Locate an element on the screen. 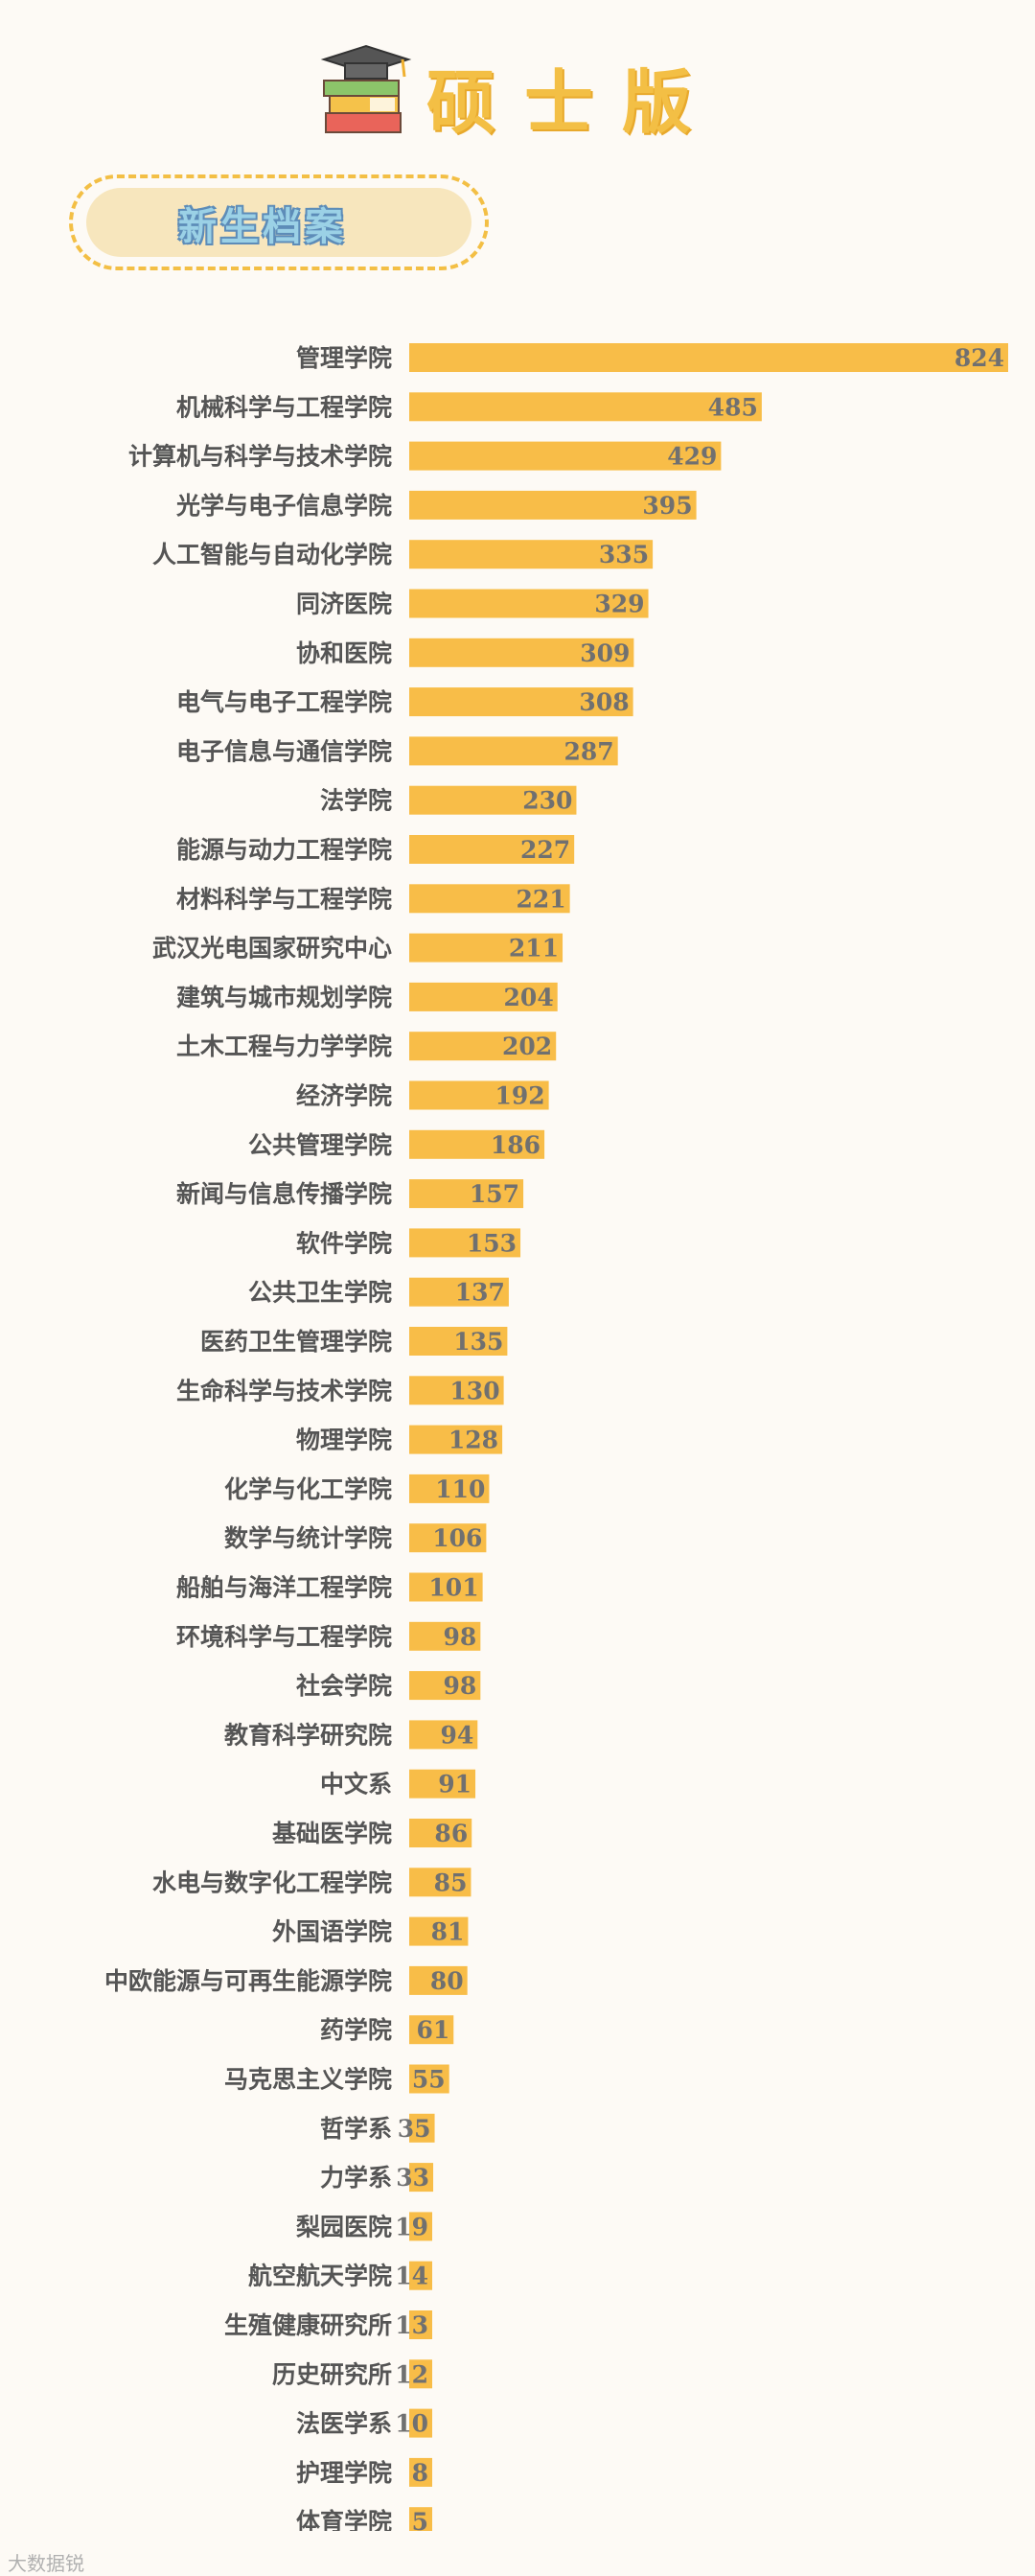 The image size is (1035, 2576). category-label: 梨园医院 is located at coordinates (344, 2226).